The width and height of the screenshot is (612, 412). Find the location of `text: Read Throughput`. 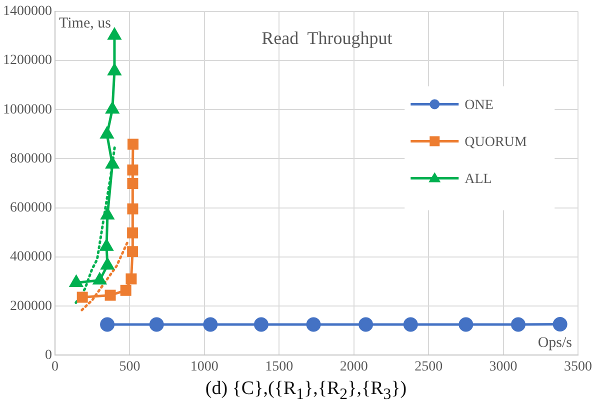

text: Read Throughput is located at coordinates (327, 38).